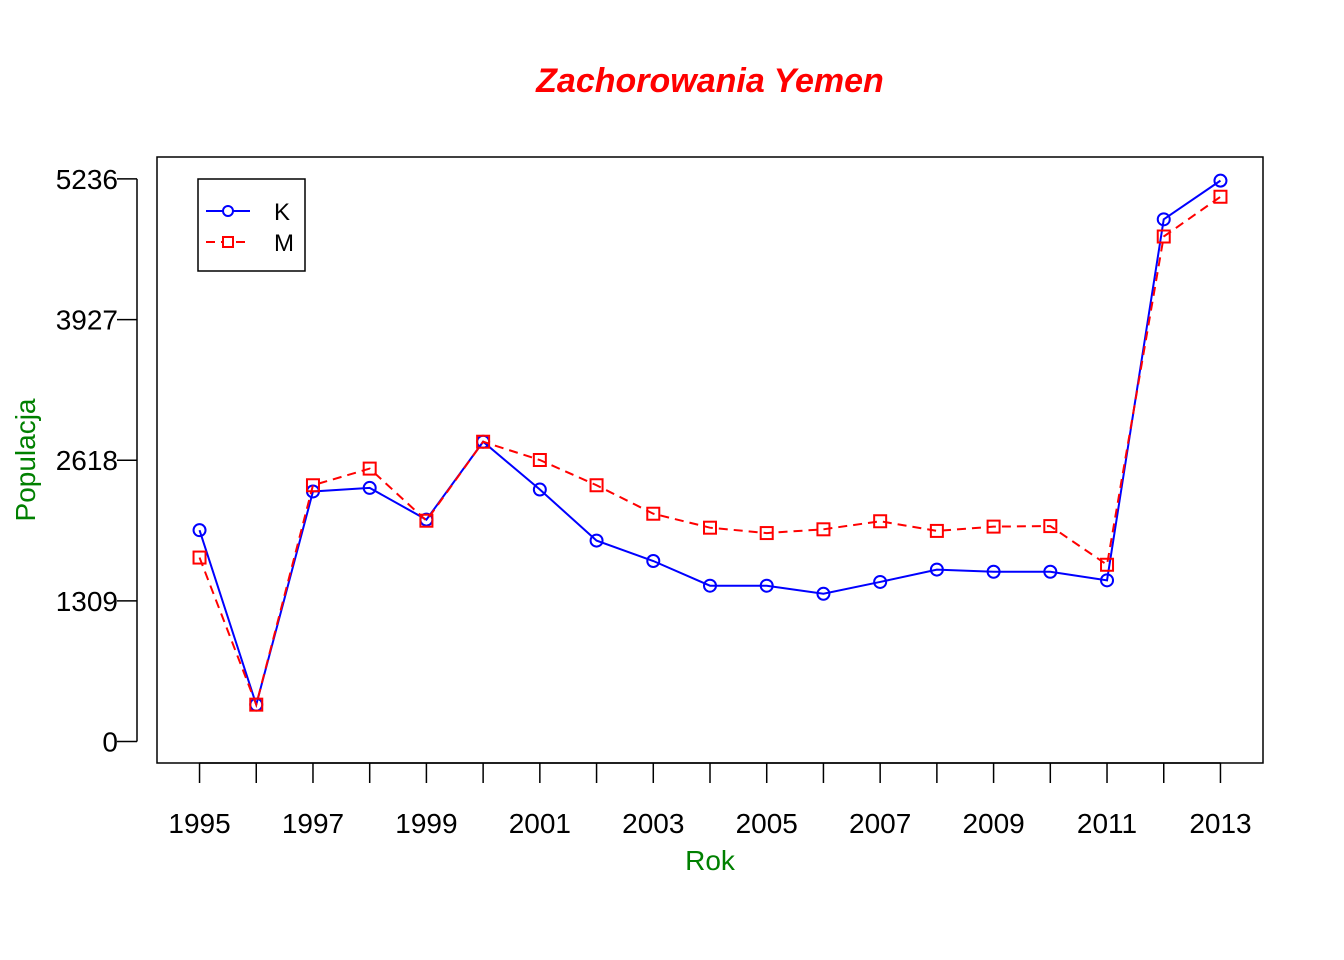  I want to click on x-axis-label: Rok, so click(710, 860).